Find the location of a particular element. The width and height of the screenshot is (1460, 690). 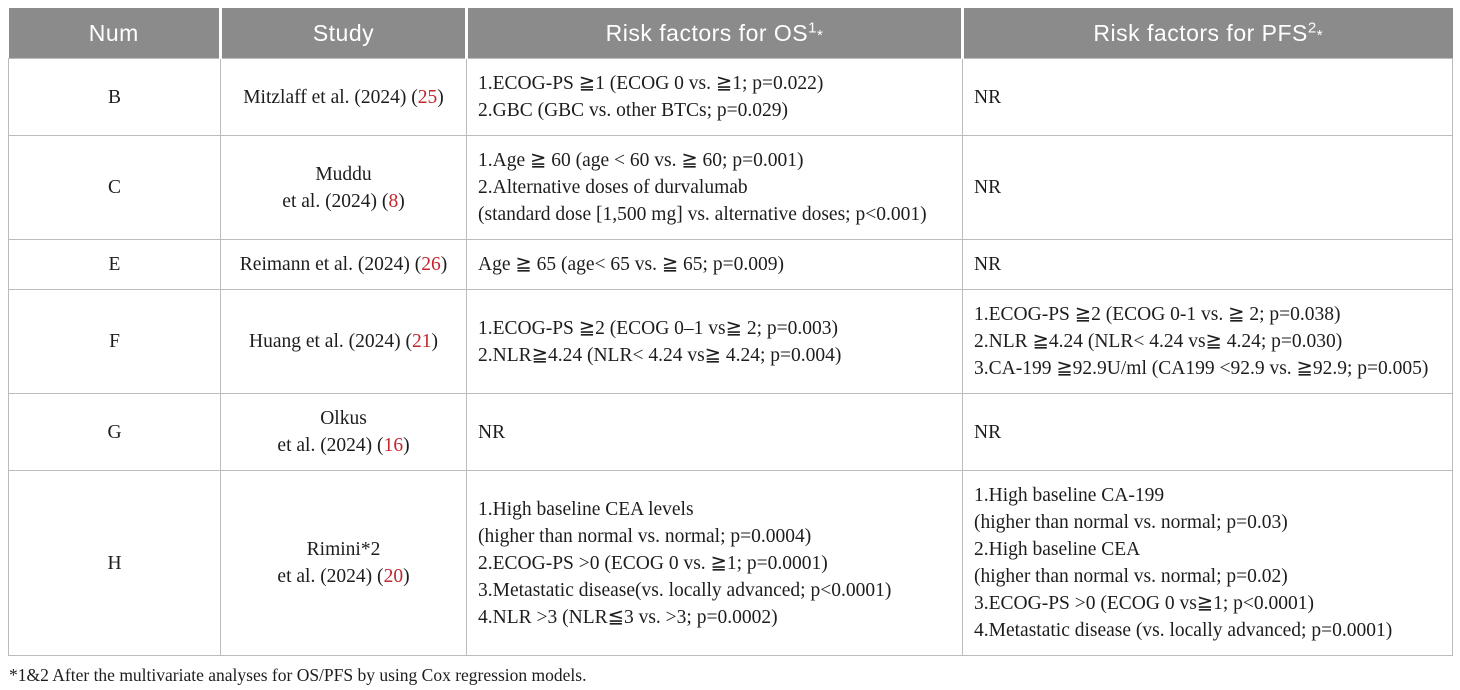

study-cell: Olkus et al. (2024) (16) is located at coordinates (343, 432).